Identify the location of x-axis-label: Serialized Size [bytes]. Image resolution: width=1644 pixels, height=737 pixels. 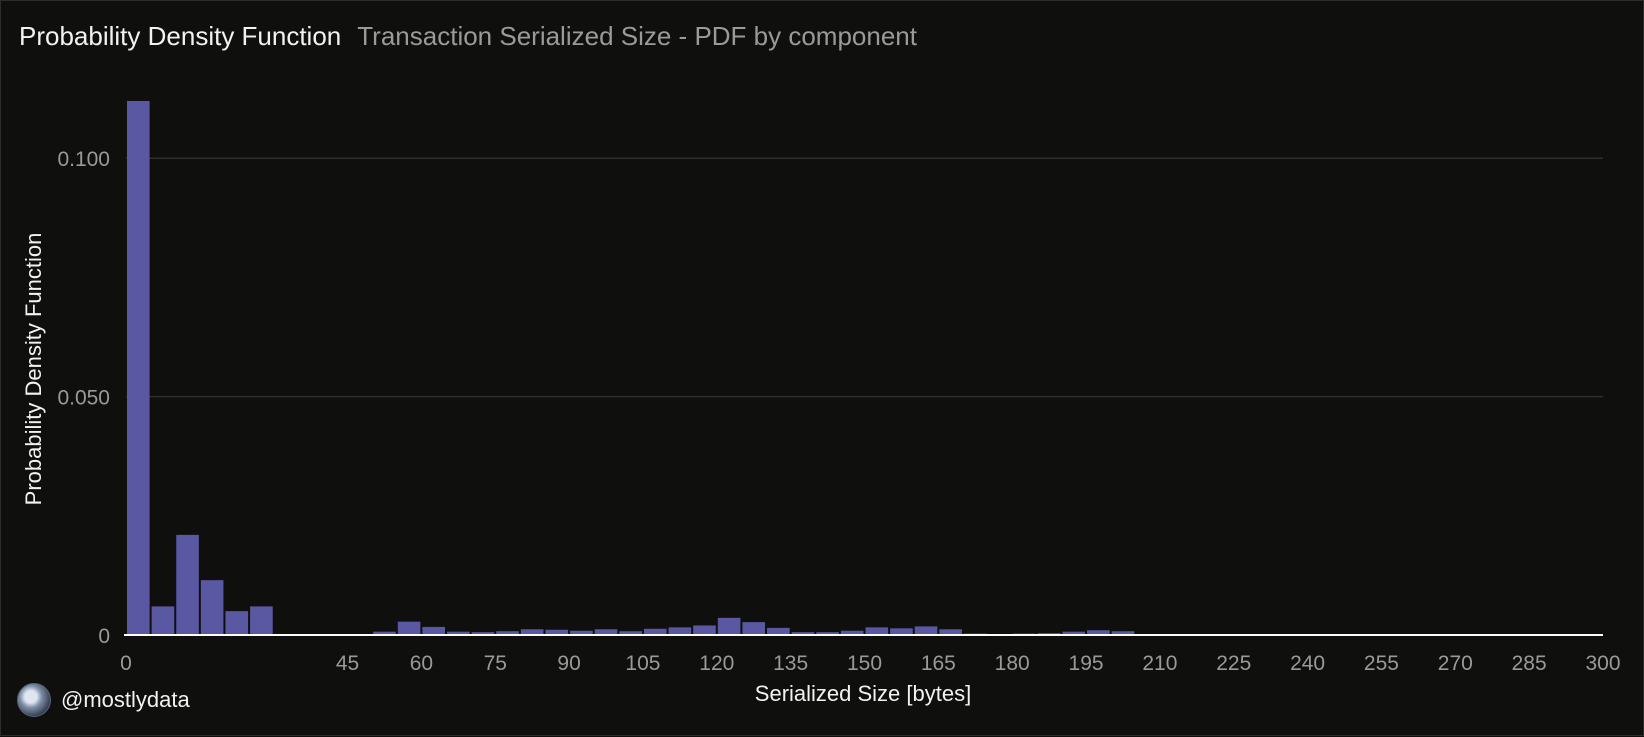
(863, 693).